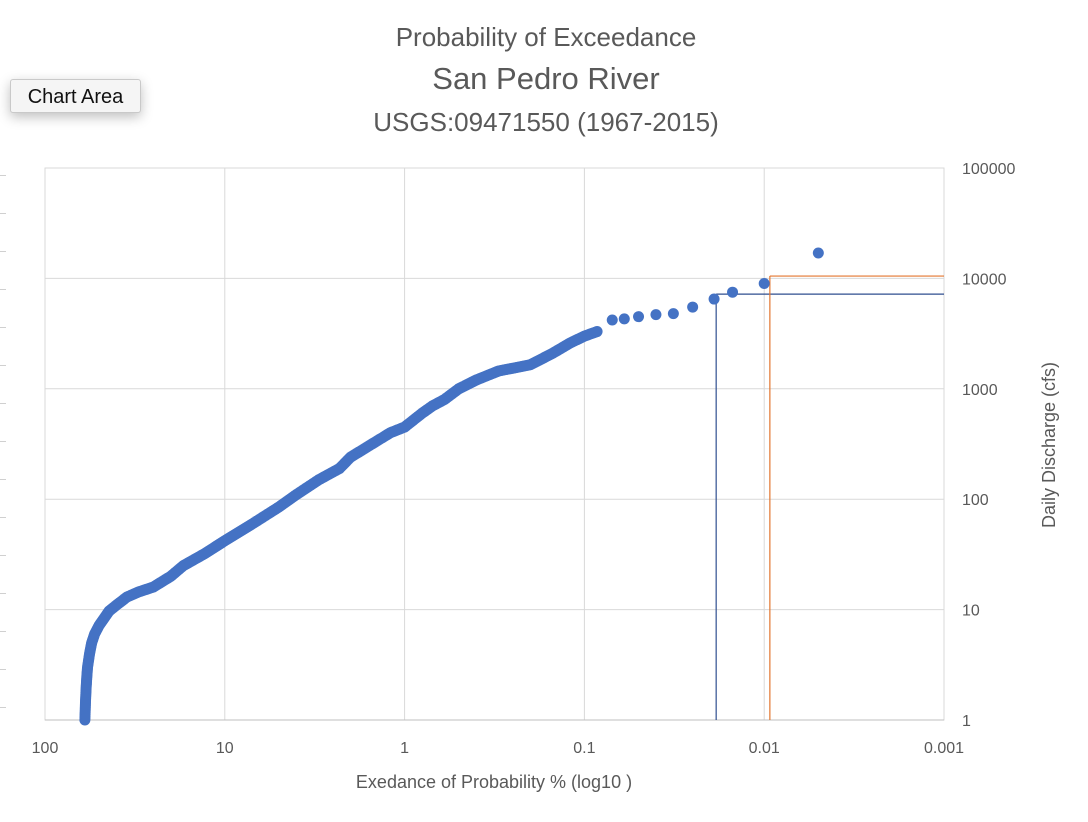 This screenshot has width=1088, height=822. I want to click on y-tick-label: 100, so click(975, 500).